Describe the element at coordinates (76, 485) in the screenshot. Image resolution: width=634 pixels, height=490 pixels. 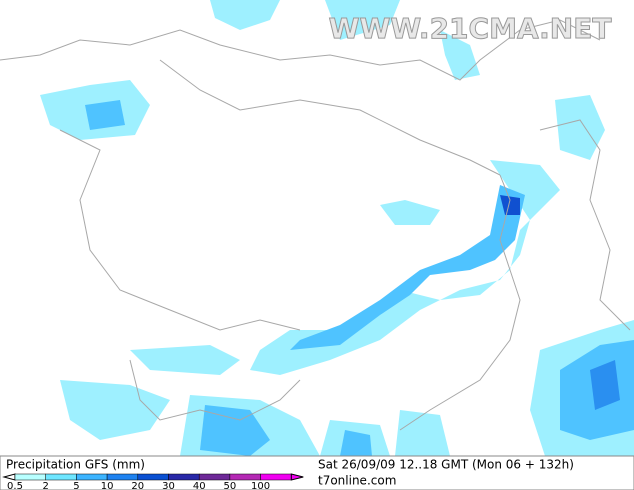
I see `legend-label: 5` at that location.